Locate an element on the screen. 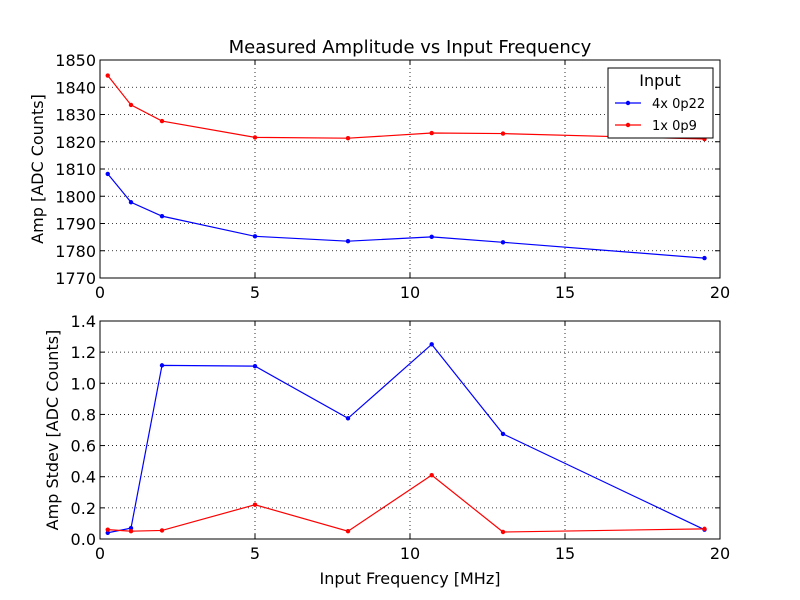 This screenshot has height=600, width=800. legend: Input 4x 0p22 1x 0p9 is located at coordinates (660, 103).